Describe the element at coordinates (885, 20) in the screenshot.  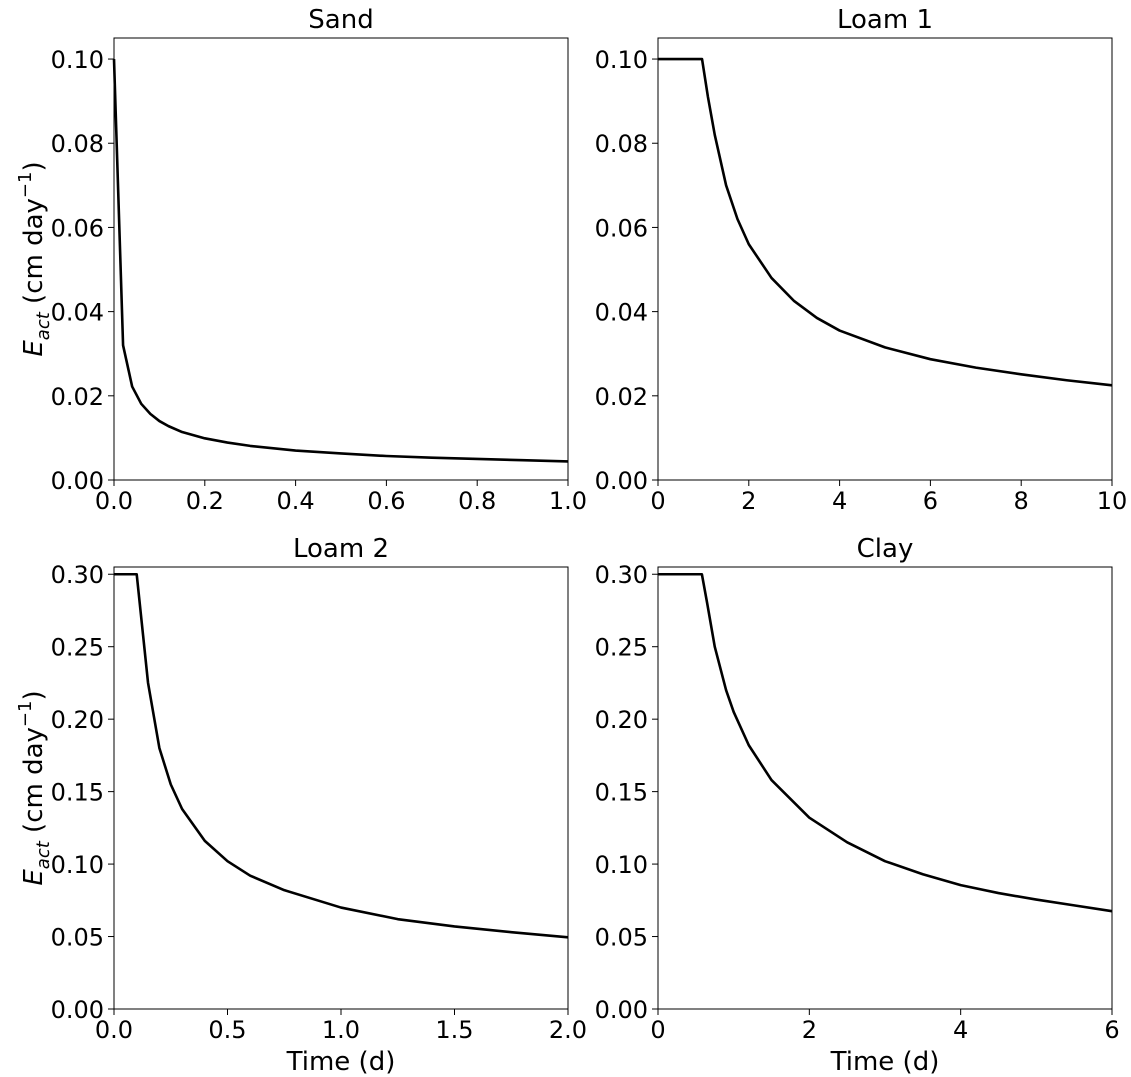
I see `panel-title: Loam 1` at that location.